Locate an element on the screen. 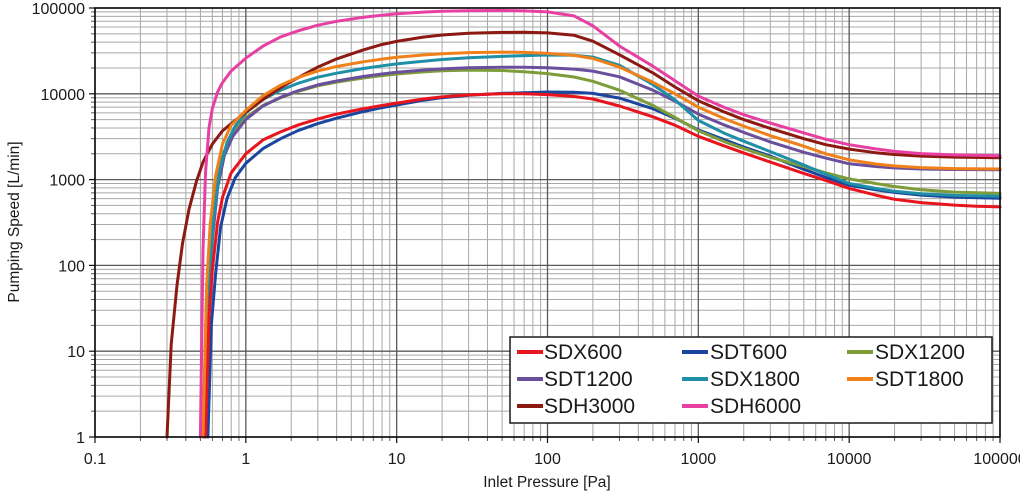  y-tick-label: 10 is located at coordinates (76, 352).